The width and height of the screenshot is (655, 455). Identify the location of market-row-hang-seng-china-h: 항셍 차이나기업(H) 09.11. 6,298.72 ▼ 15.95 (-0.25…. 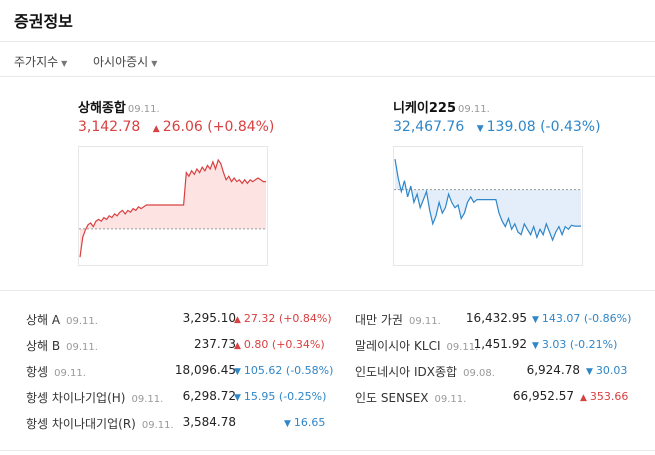
(179, 397).